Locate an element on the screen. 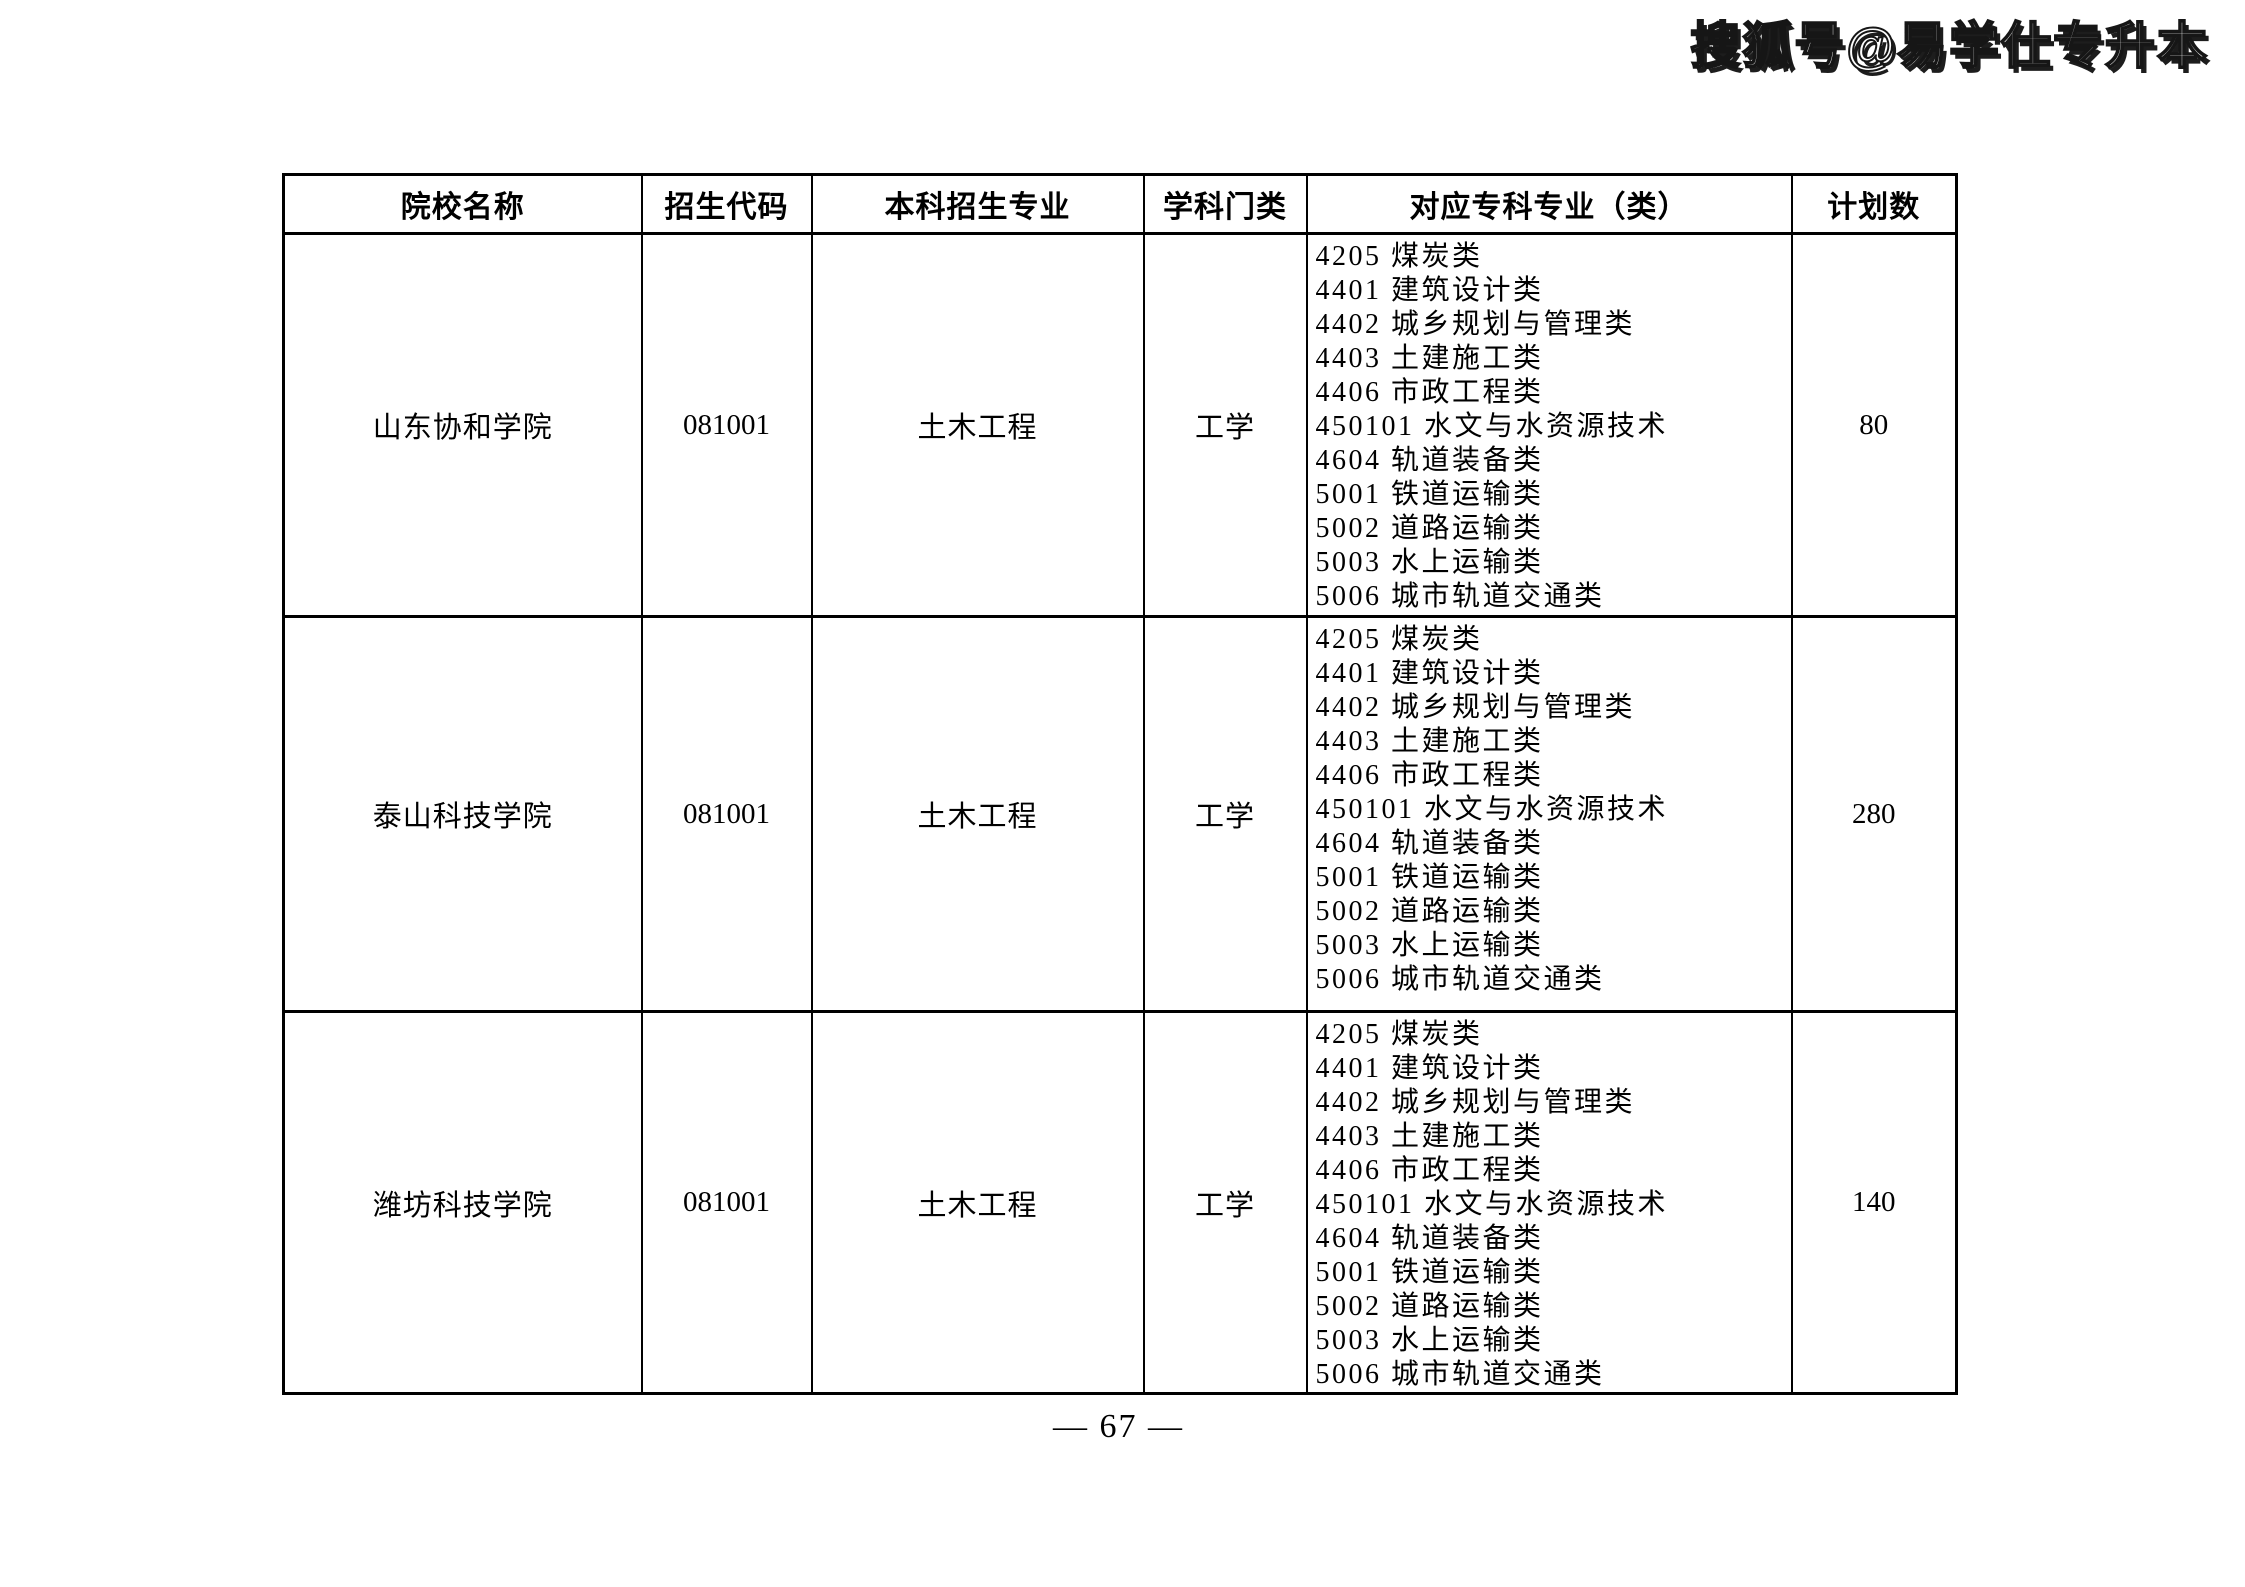 Image resolution: width=2245 pixels, height=1587 pixels. plan-count-cell: 280 is located at coordinates (1874, 814).